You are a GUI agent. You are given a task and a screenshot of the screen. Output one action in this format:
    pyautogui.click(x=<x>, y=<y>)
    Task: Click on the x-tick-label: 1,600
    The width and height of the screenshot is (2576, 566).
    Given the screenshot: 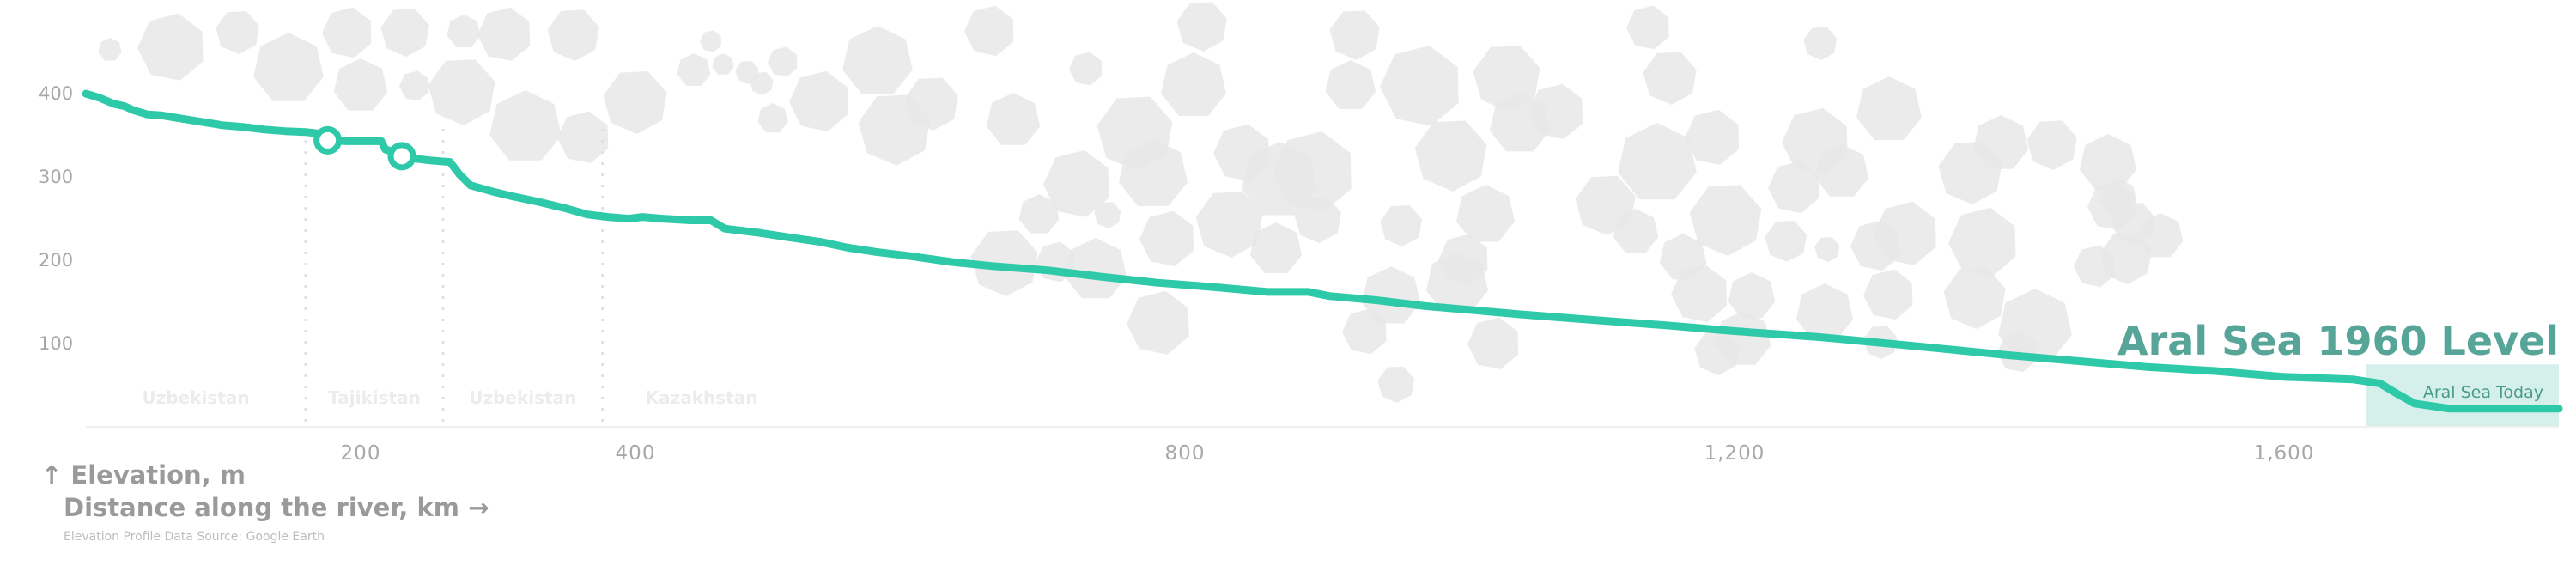 What is the action you would take?
    pyautogui.click(x=2284, y=453)
    